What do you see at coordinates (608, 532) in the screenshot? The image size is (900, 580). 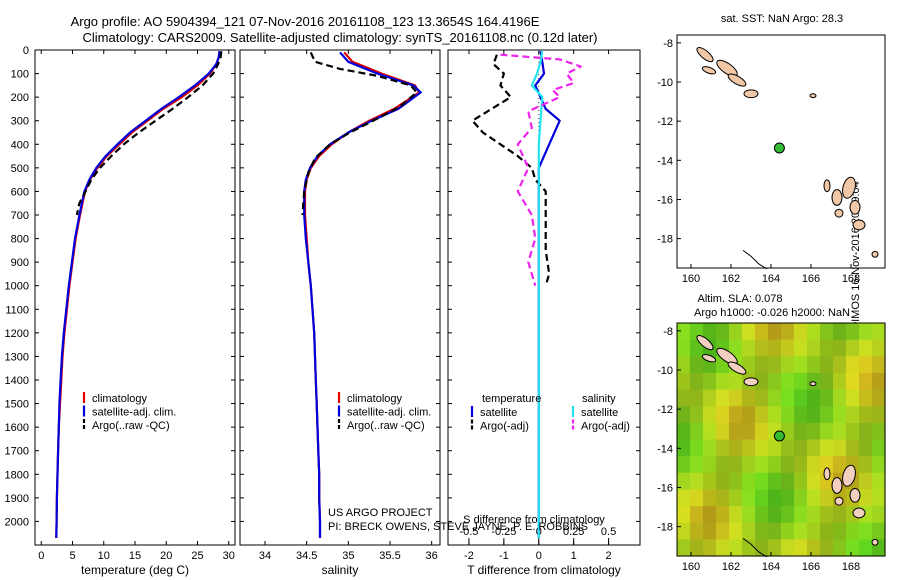 I see `differences-top-tick-label: 0.5` at bounding box center [608, 532].